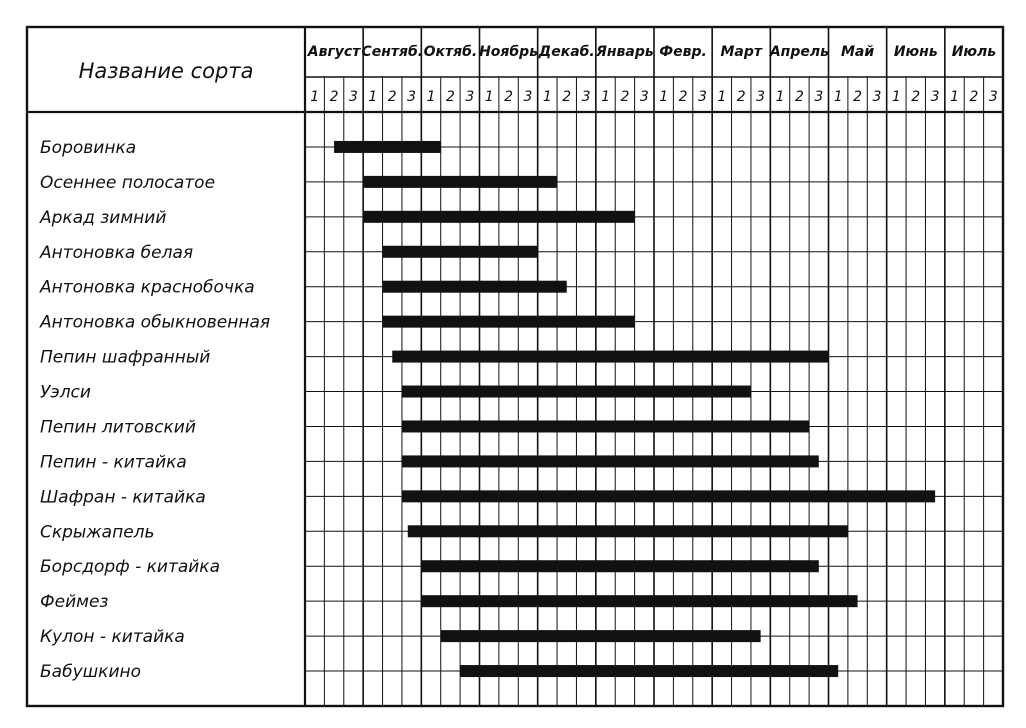  What do you see at coordinates (65, 393) in the screenshot?
I see `variety-name: Уэлси` at bounding box center [65, 393].